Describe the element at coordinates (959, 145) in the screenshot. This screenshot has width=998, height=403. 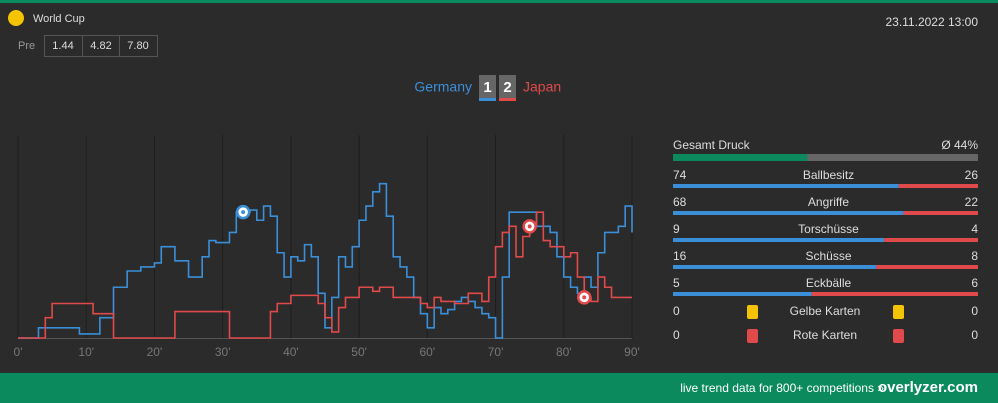
I see `pressure-avg: Ø 44%` at that location.